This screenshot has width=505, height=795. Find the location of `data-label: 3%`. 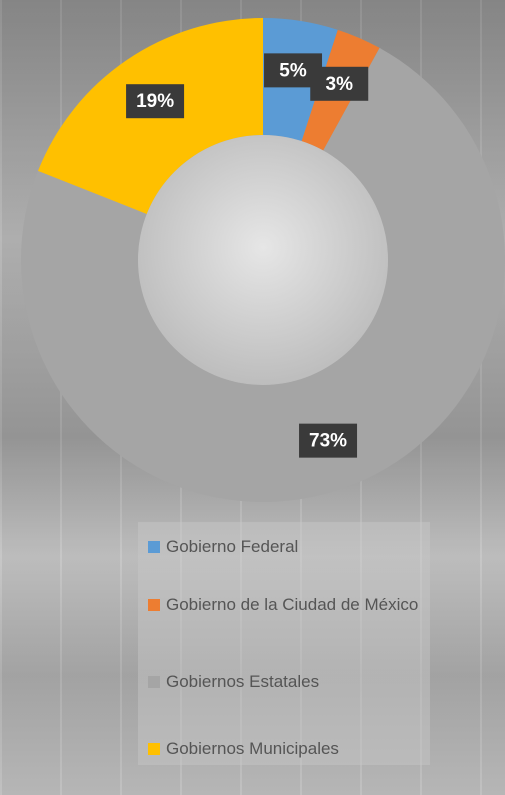

data-label: 3% is located at coordinates (339, 83).